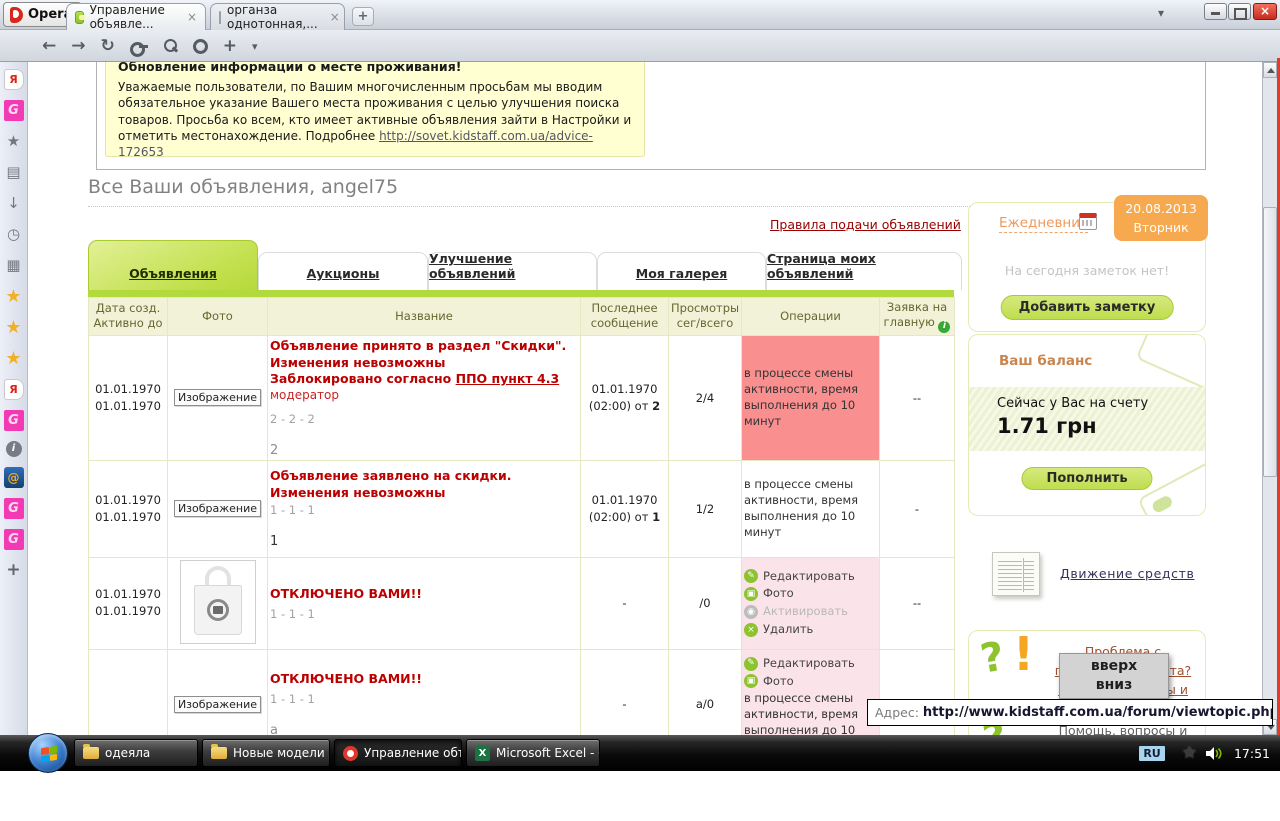 The width and height of the screenshot is (1280, 821). Describe the element at coordinates (1087, 307) in the screenshot. I see `add-note-button: Добавить заметку` at that location.